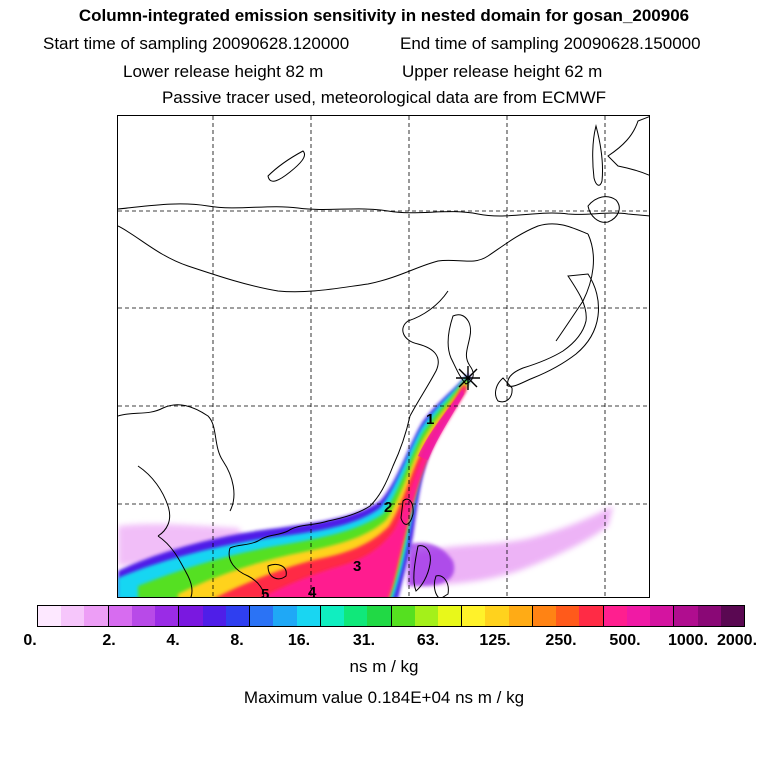  What do you see at coordinates (625, 640) in the screenshot?
I see `colorbar-tick-9: 500.` at bounding box center [625, 640].